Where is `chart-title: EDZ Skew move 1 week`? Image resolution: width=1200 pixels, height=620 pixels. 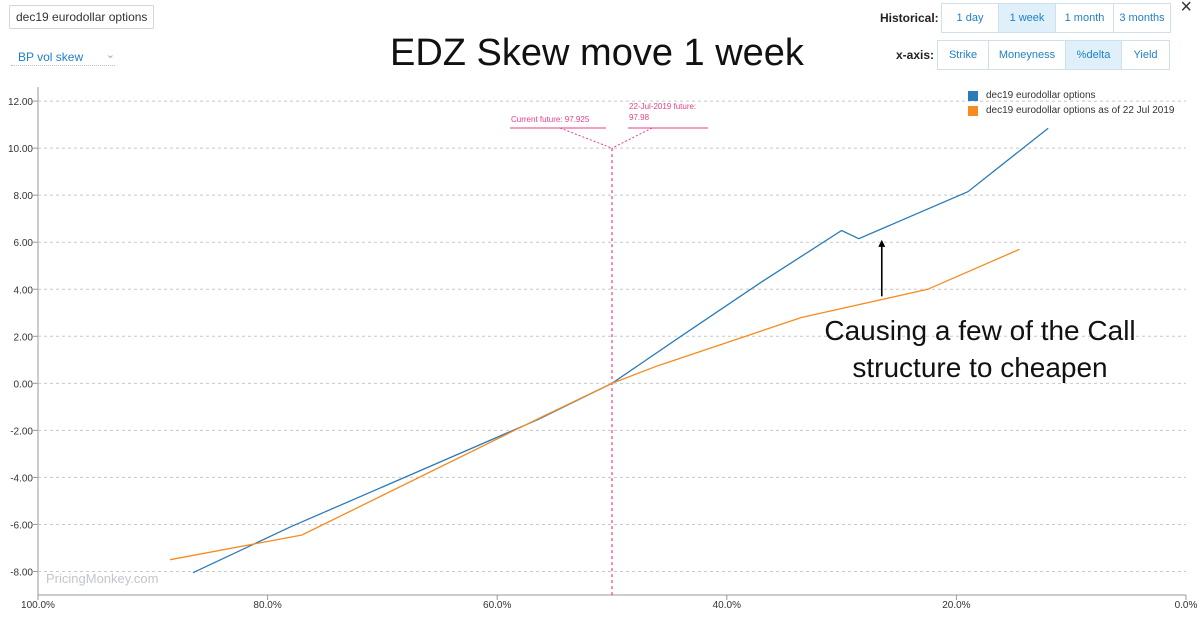 chart-title: EDZ Skew move 1 week is located at coordinates (597, 53).